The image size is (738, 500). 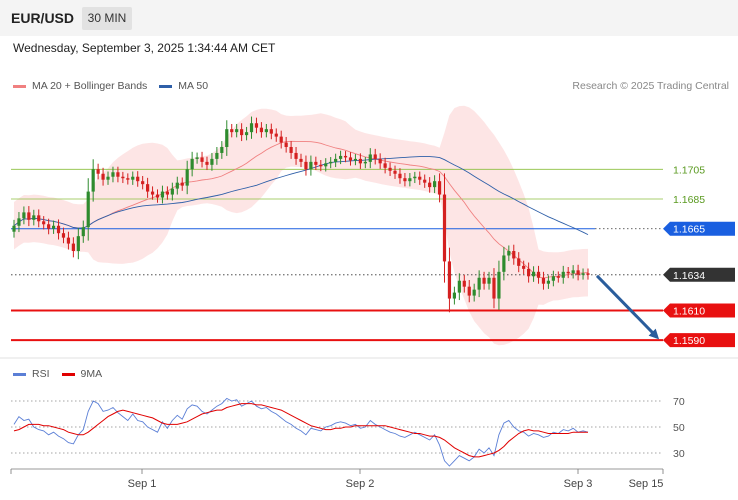 I want to click on rsi-ma-legend-label: 9MA, so click(x=91, y=374).